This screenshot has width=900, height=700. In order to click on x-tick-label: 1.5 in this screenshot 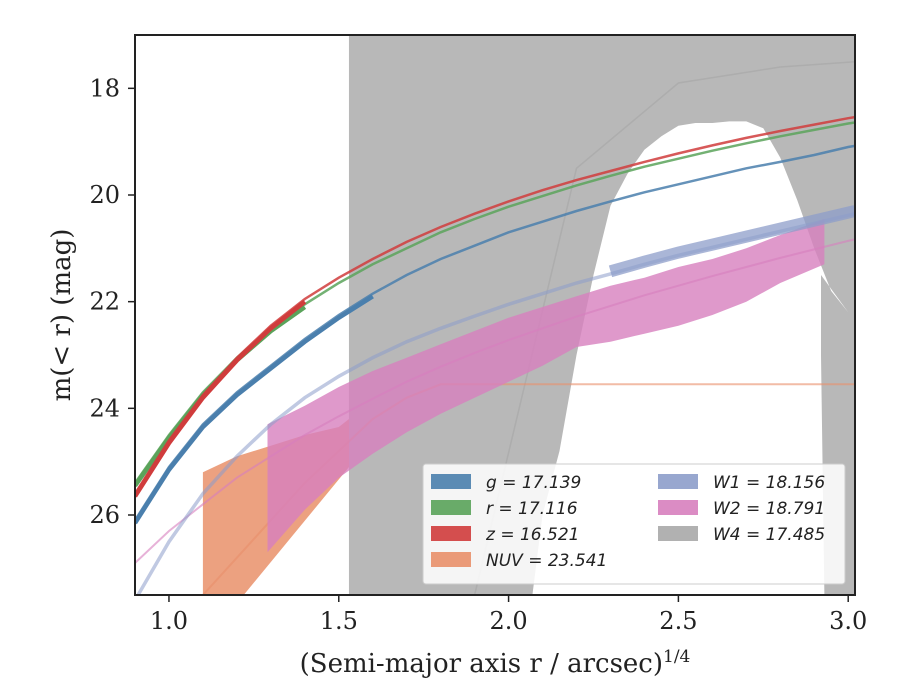, I will do `click(339, 621)`.